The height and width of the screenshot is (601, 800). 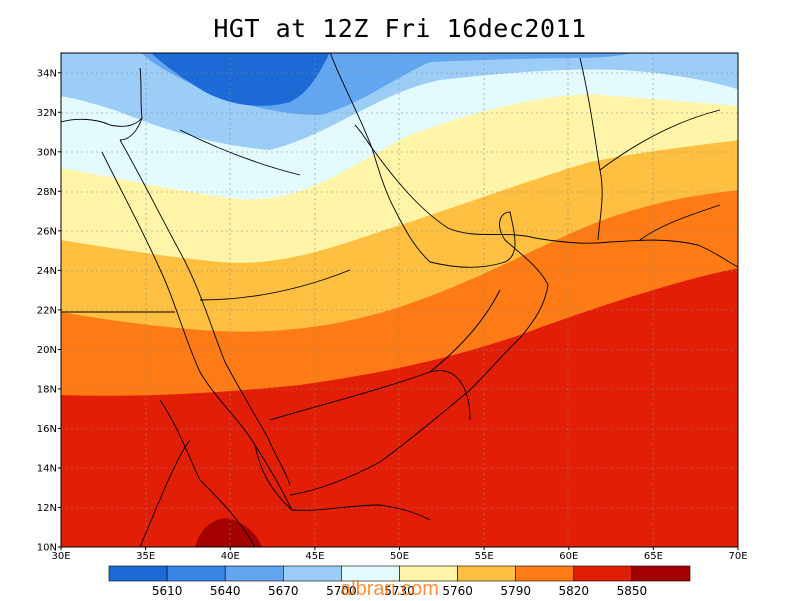 I want to click on latitude-axis: 10N 12N 14N 16N 18N 20N 22N 24N 26N 28N 30N 32N 34N, so click(x=49, y=311).